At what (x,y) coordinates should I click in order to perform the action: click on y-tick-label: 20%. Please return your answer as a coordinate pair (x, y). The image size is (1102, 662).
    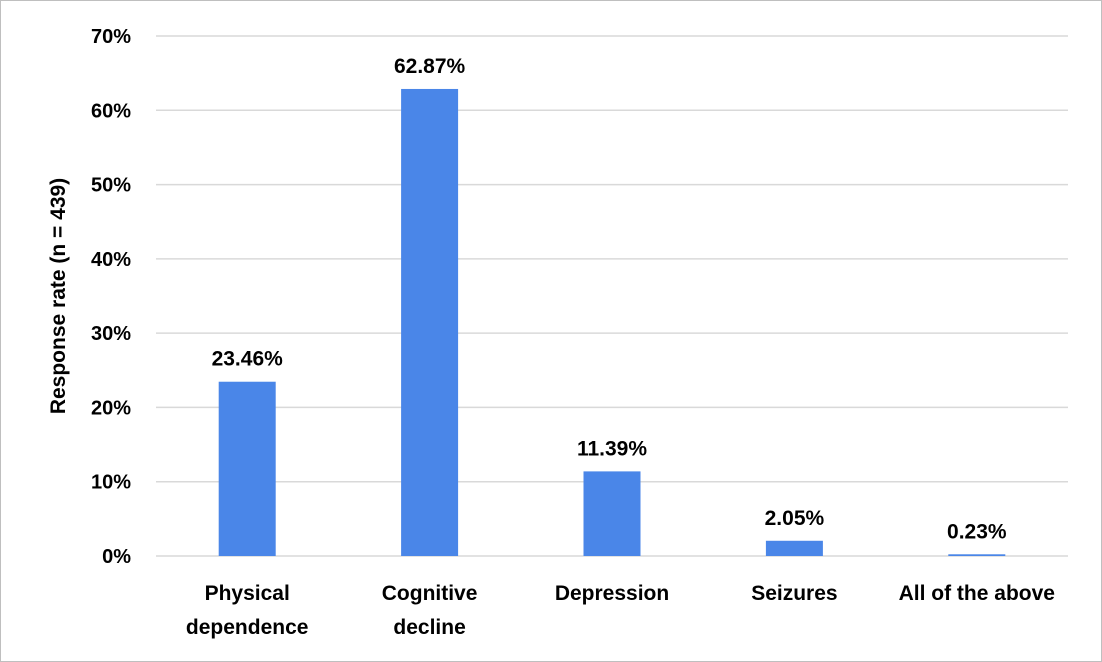
    Looking at the image, I should click on (111, 408).